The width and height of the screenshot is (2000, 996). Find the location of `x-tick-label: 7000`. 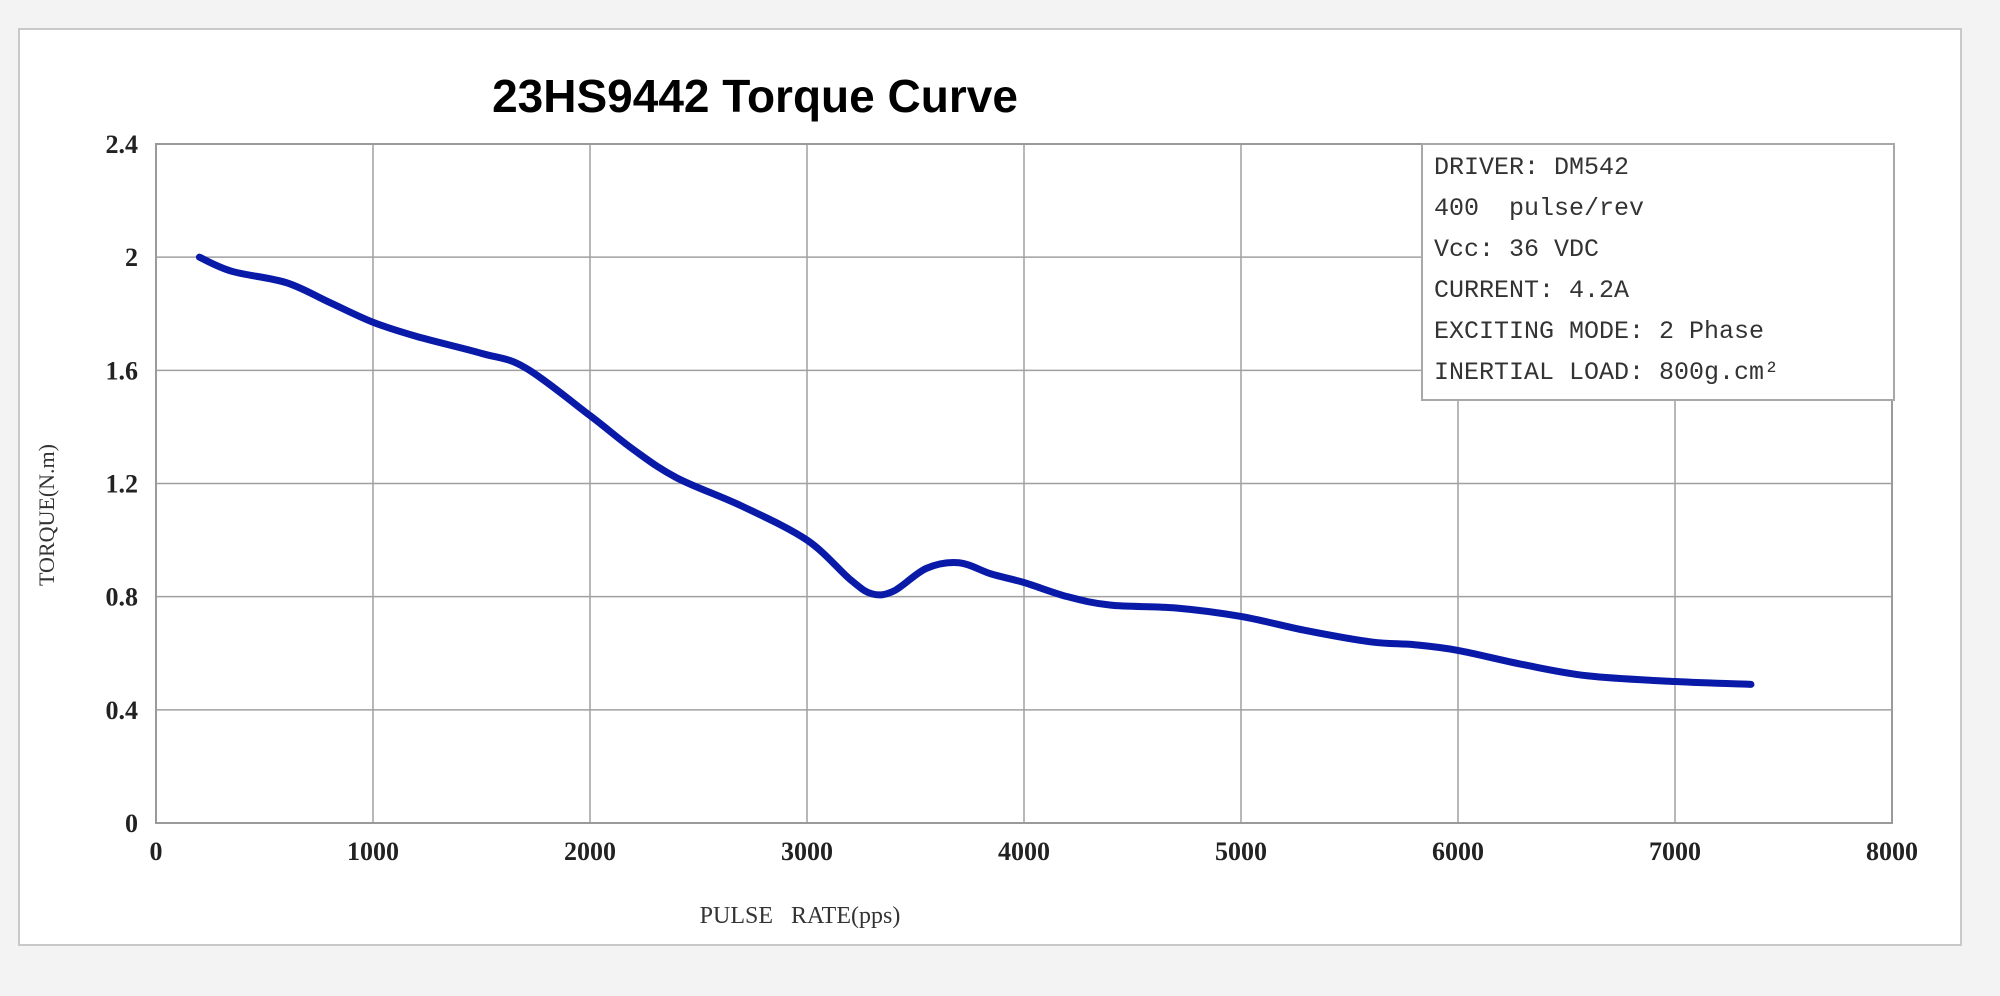

x-tick-label: 7000 is located at coordinates (1675, 851).